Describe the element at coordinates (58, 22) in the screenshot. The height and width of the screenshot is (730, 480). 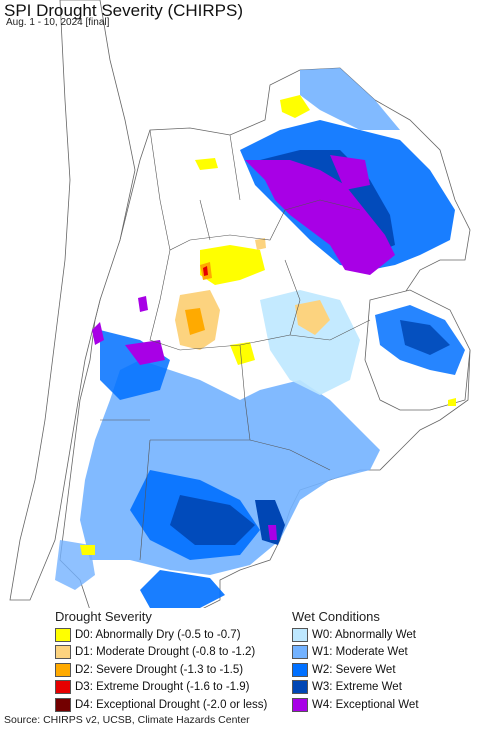
I see `map-subtitle: Aug. 1 - 10, 2024 [final]` at that location.